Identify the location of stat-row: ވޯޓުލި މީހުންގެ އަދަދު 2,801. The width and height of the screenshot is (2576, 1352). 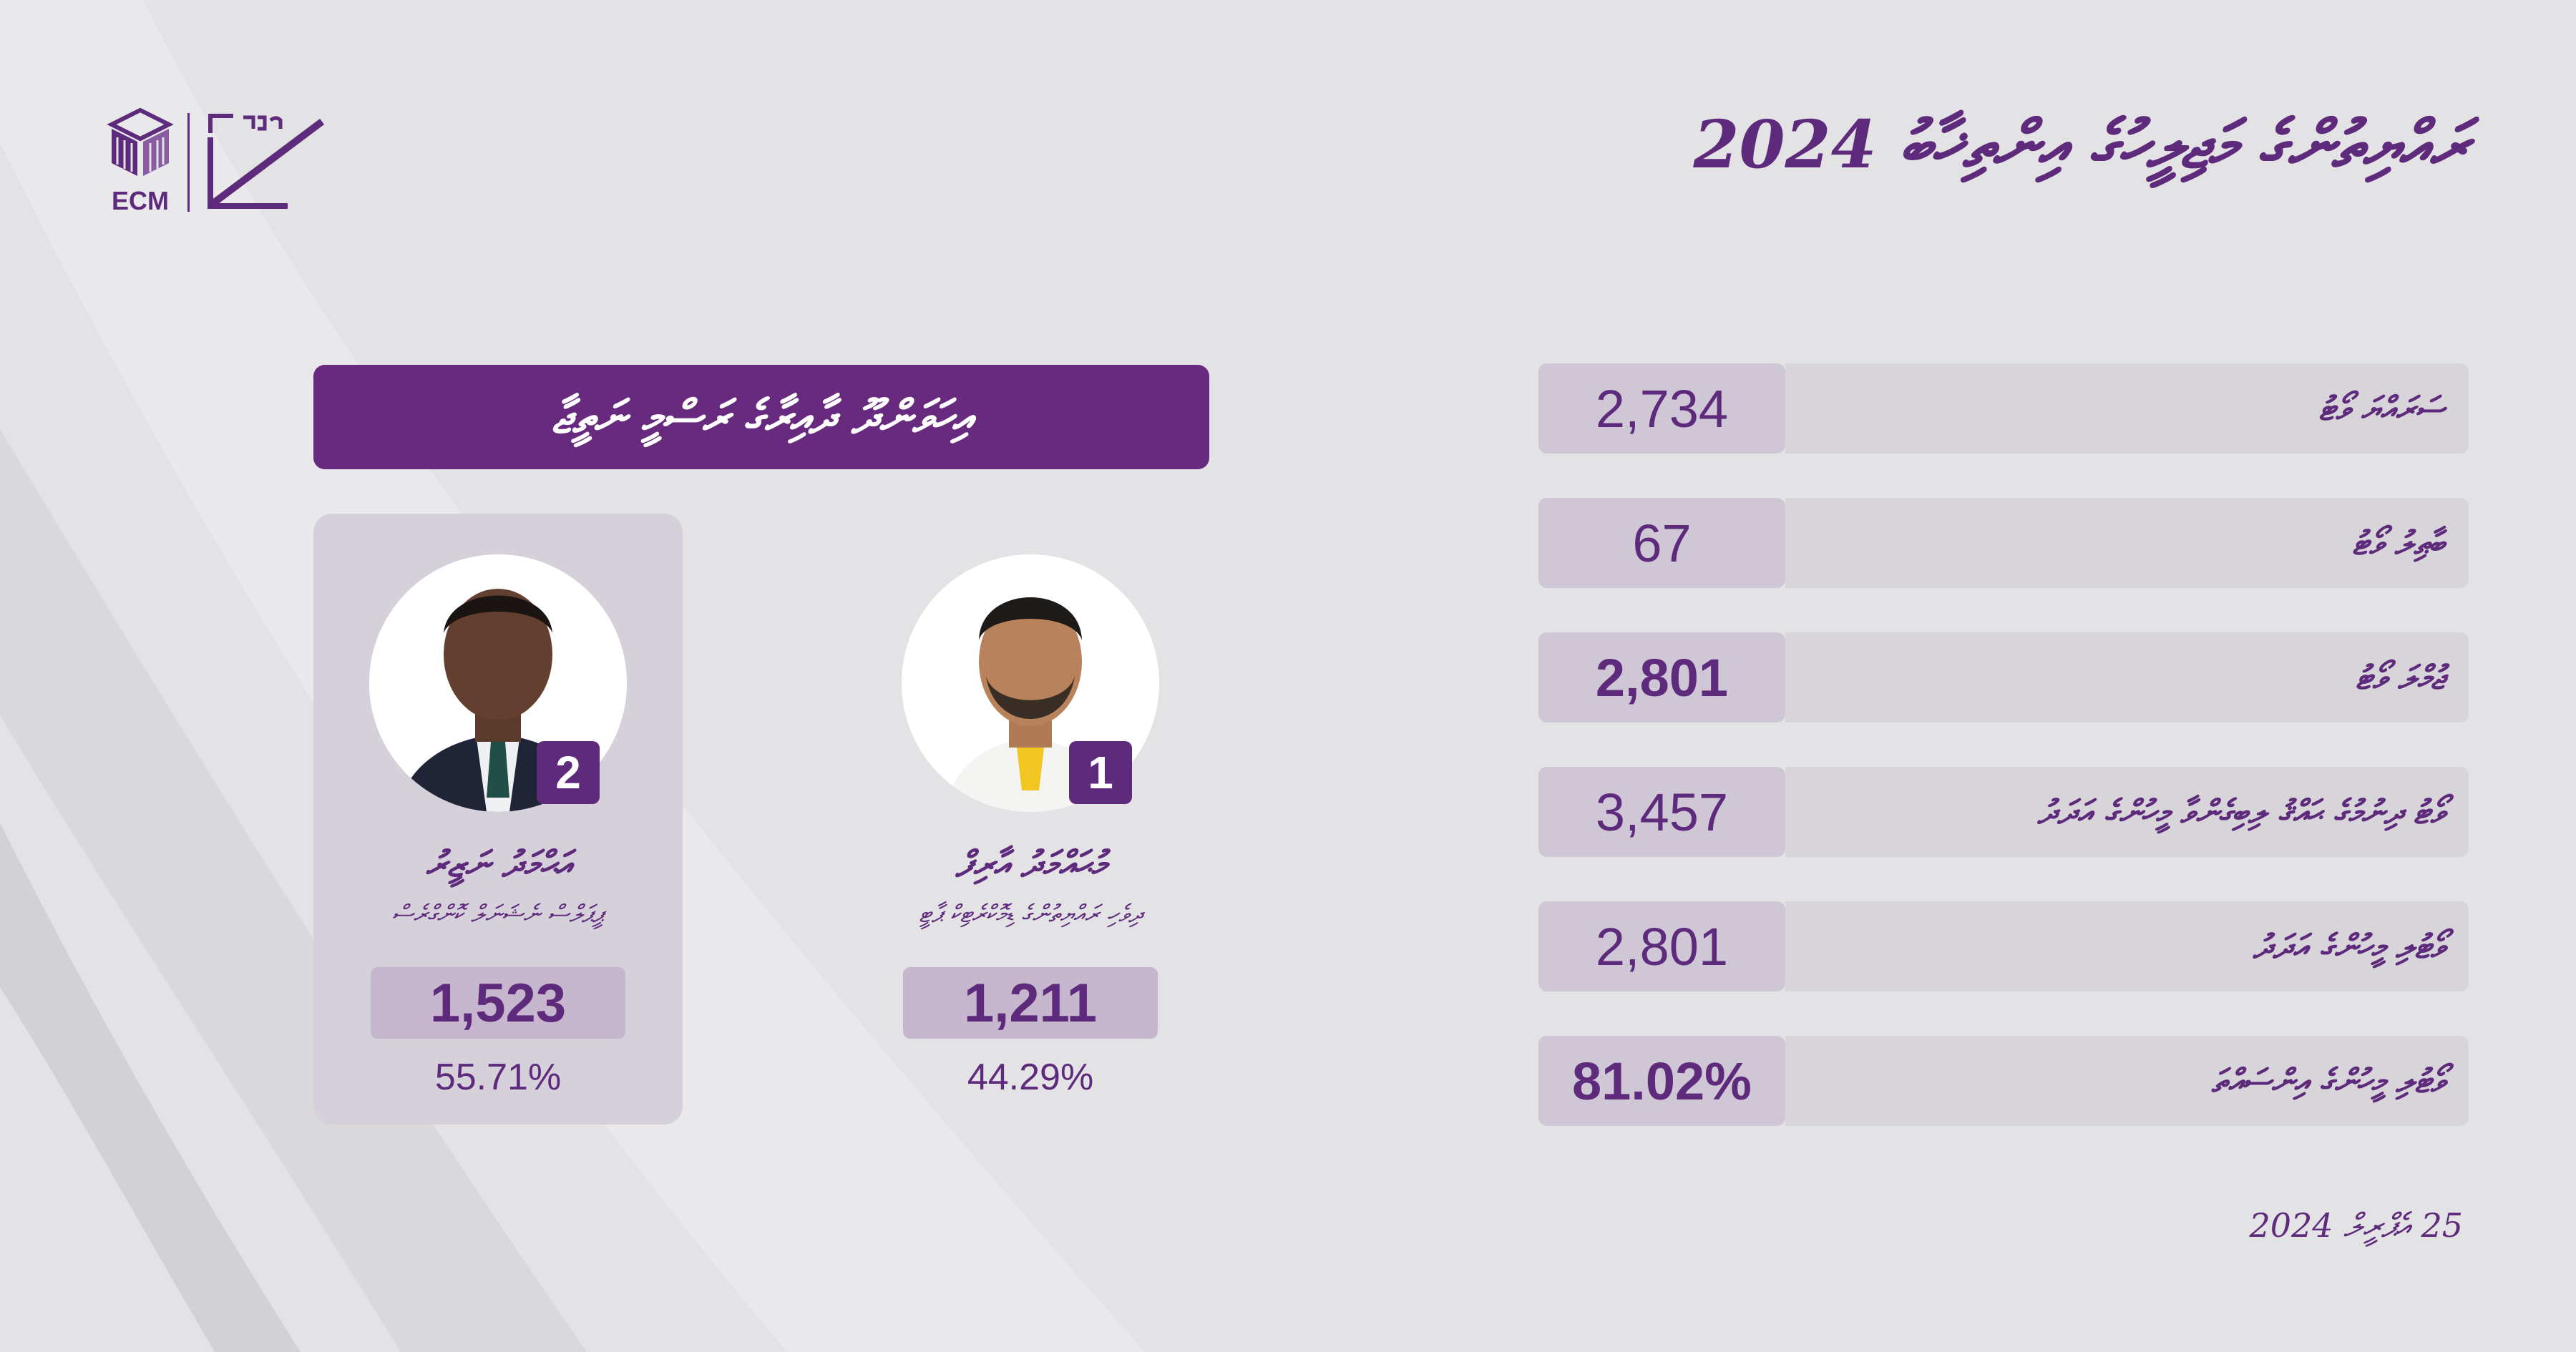
(2003, 946).